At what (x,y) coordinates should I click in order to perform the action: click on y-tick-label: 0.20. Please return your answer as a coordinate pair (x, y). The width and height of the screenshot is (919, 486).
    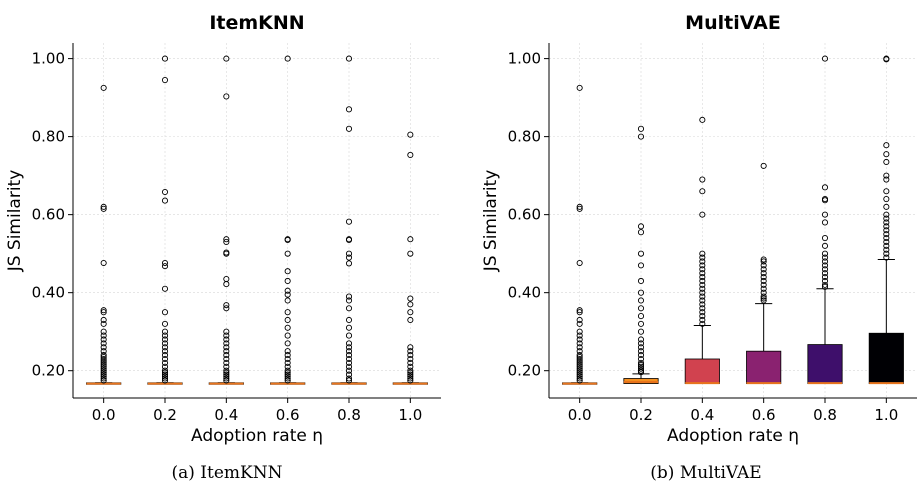
    Looking at the image, I should click on (524, 371).